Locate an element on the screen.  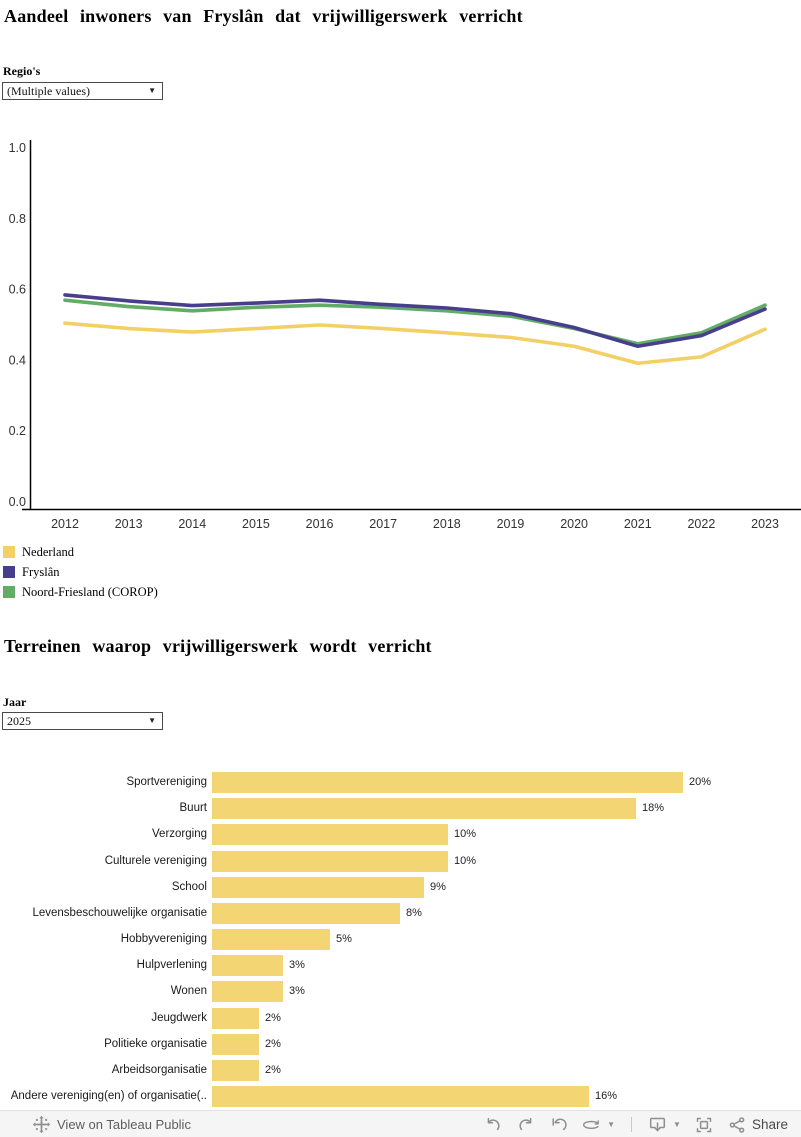
download-button is located at coordinates (657, 1124).